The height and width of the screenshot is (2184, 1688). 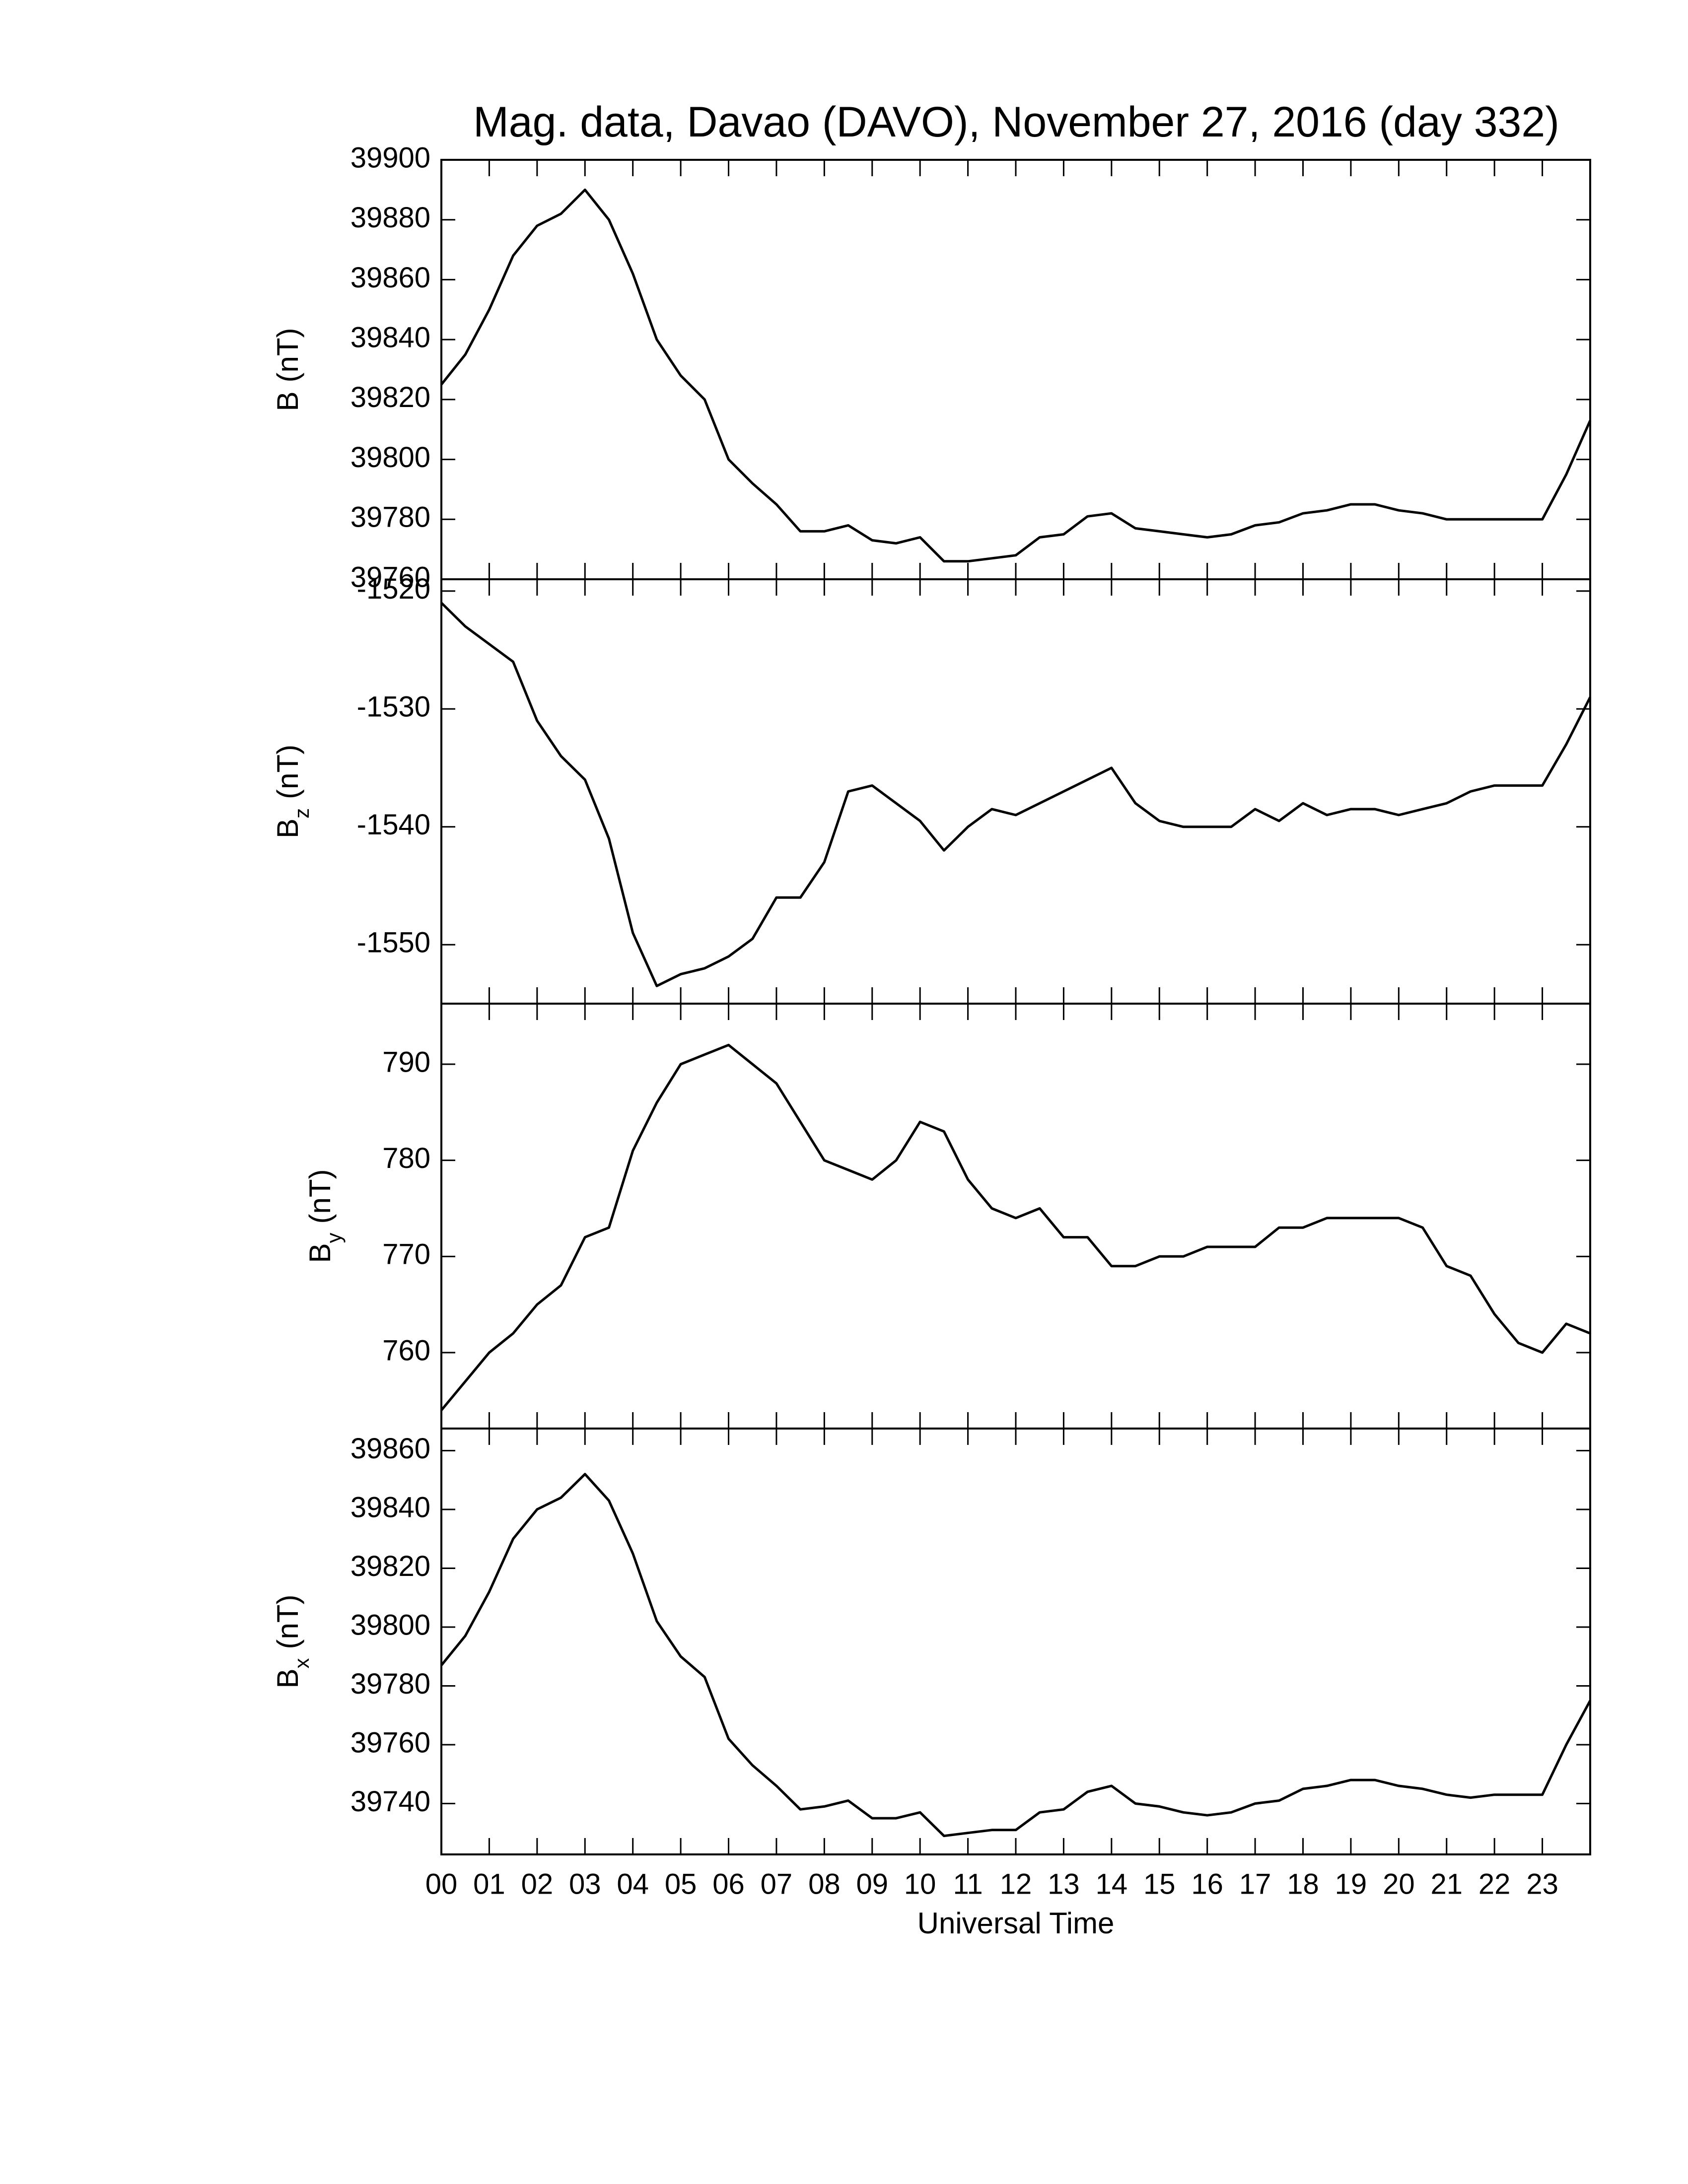 What do you see at coordinates (1494, 1884) in the screenshot?
I see `x-tick-label: 22` at bounding box center [1494, 1884].